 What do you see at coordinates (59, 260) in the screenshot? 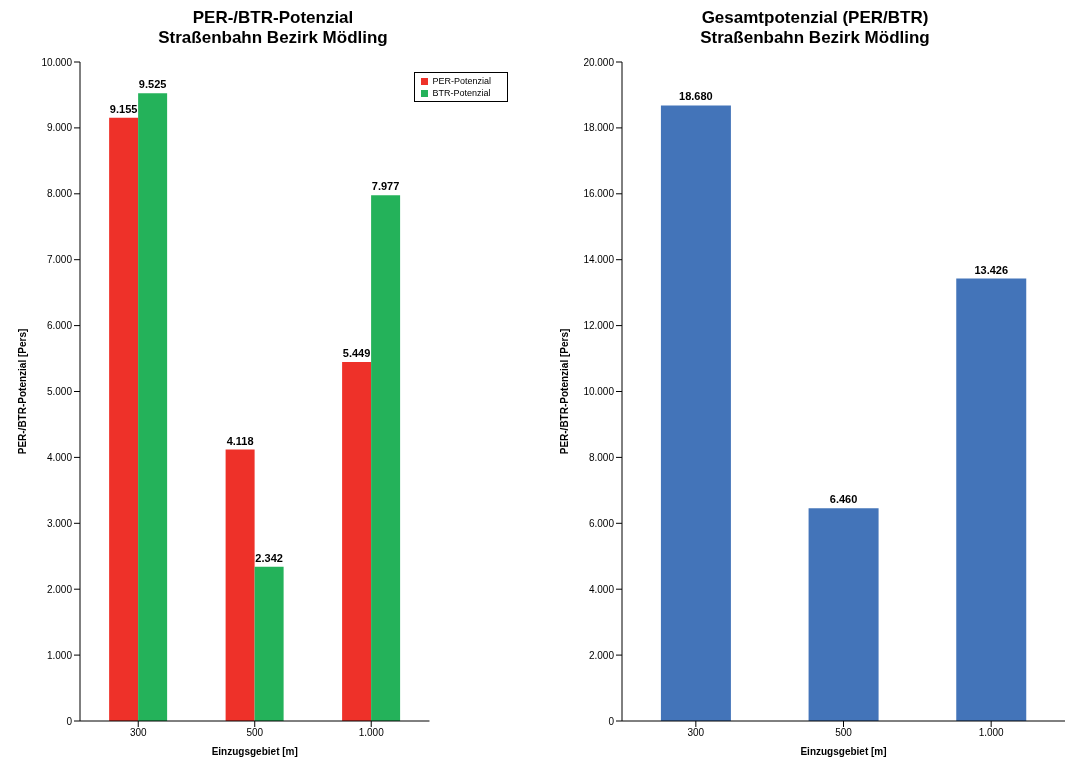
I see `y-tick-label: 7.000` at bounding box center [59, 260].